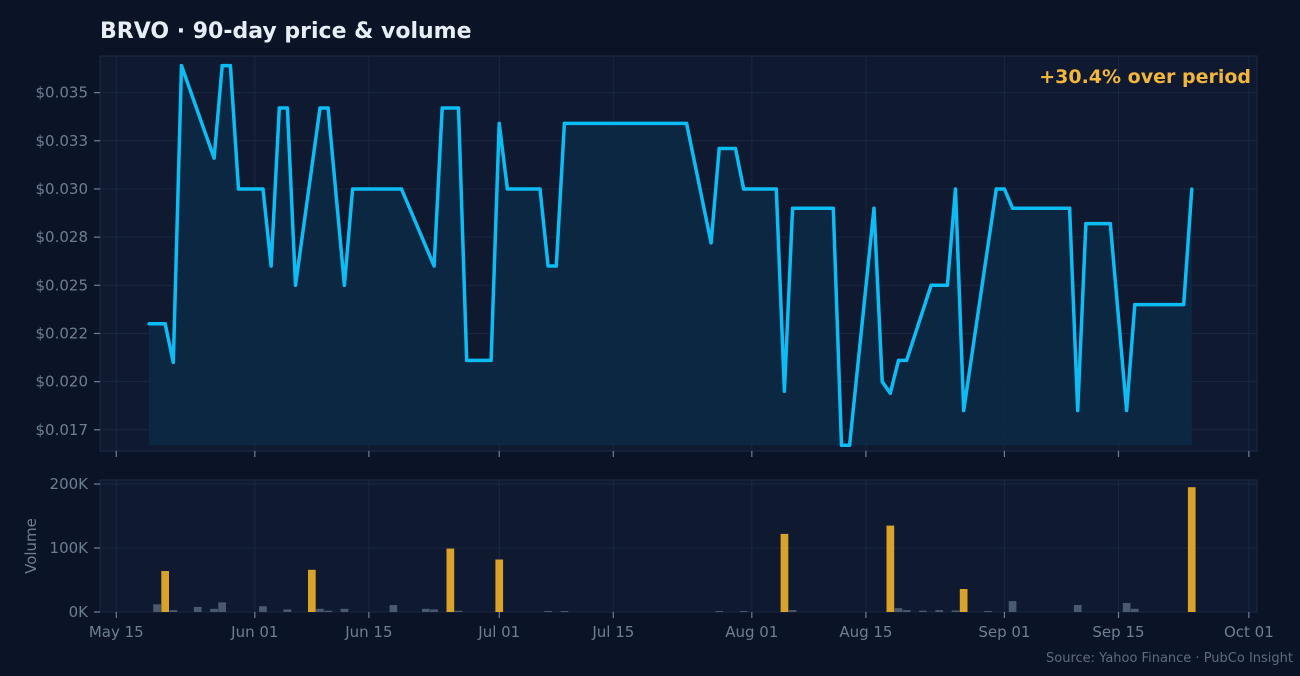 This screenshot has height=676, width=1300. I want to click on x-tick-label: May 15, so click(116, 632).